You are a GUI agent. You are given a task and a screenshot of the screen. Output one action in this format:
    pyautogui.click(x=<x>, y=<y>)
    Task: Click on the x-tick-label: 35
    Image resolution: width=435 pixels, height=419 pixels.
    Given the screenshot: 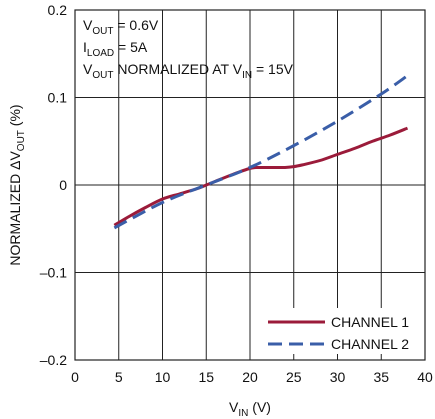 What is the action you would take?
    pyautogui.click(x=381, y=377)
    